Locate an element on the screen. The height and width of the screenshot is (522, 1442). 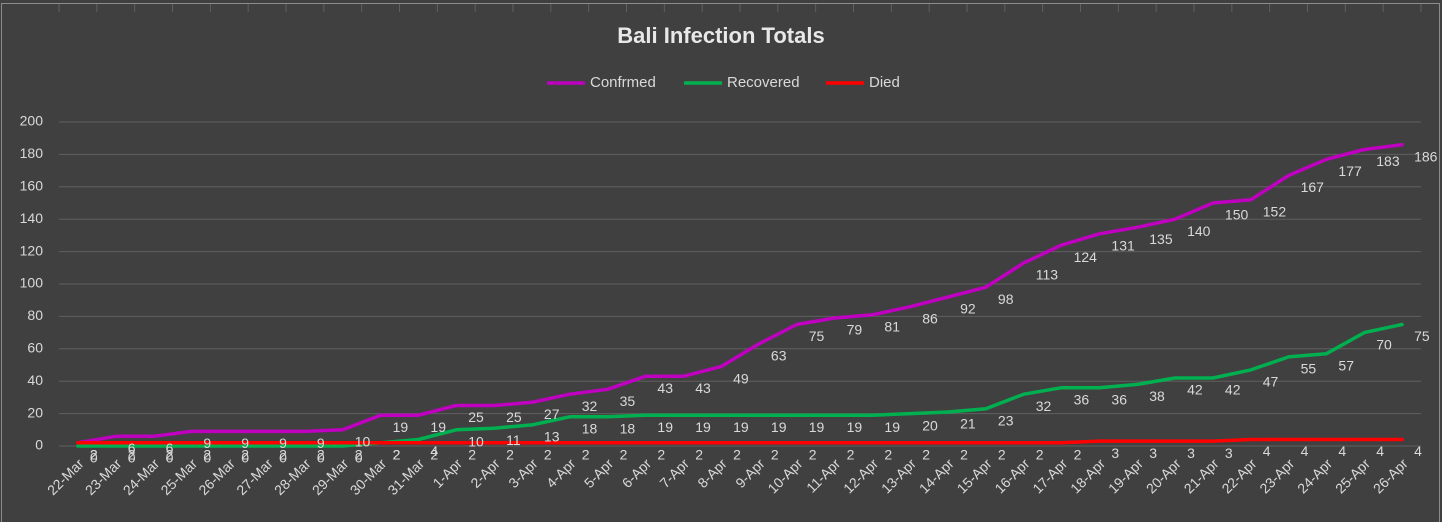
y-tick-label: 100 is located at coordinates (32, 283).